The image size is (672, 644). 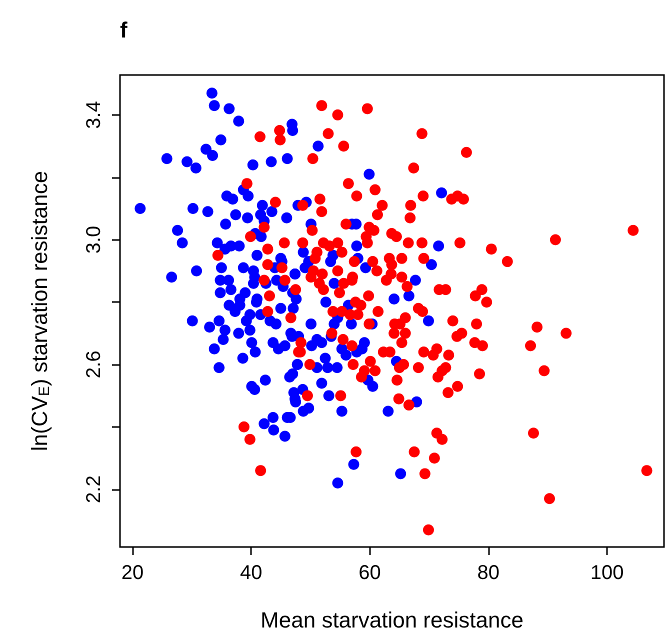 What do you see at coordinates (40, 311) in the screenshot?
I see `y-axis-title: ln(CVE) starvation resistance` at bounding box center [40, 311].